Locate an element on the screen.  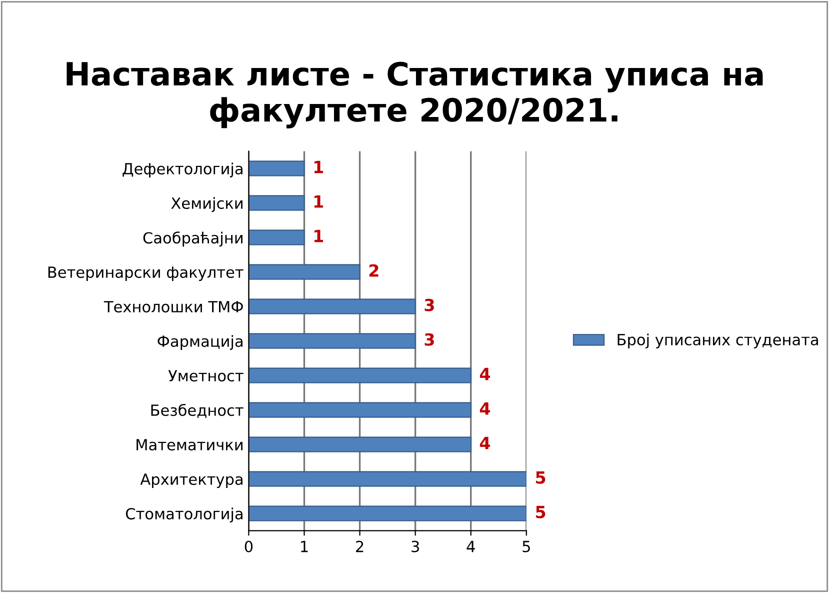
data-label: 2 is located at coordinates (373, 270).